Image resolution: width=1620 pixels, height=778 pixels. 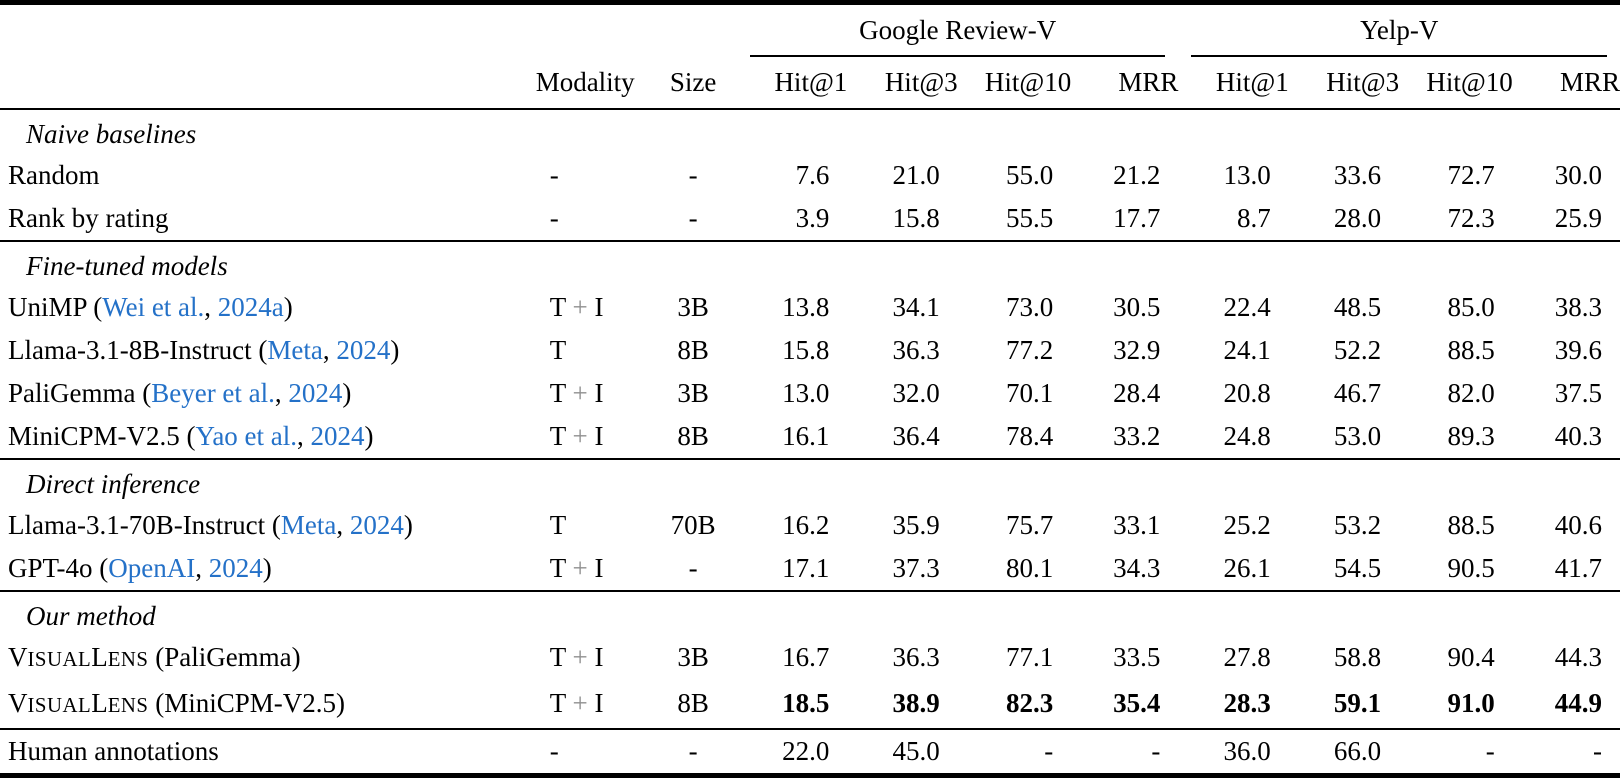 I want to click on metric-cell: 13.8, so click(x=806, y=307).